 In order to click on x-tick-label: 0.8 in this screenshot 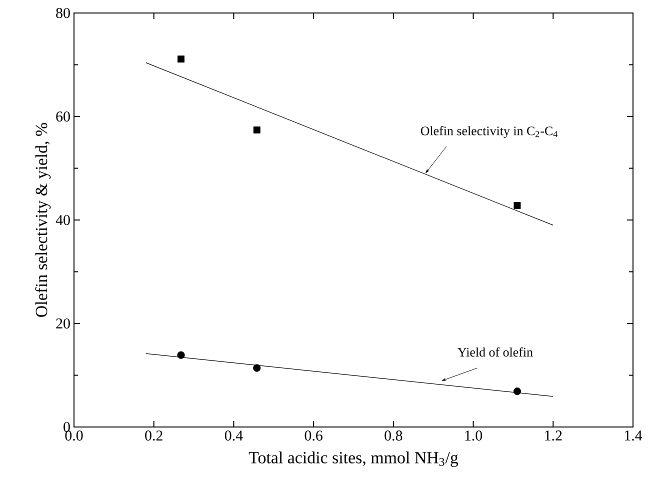, I will do `click(393, 435)`.